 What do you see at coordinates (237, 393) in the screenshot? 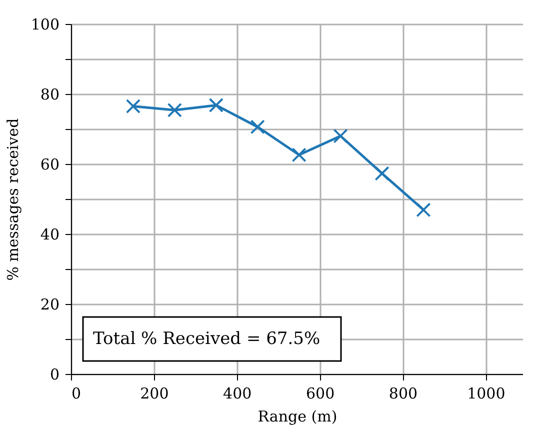
I see `x-tick-label: 400` at bounding box center [237, 393].